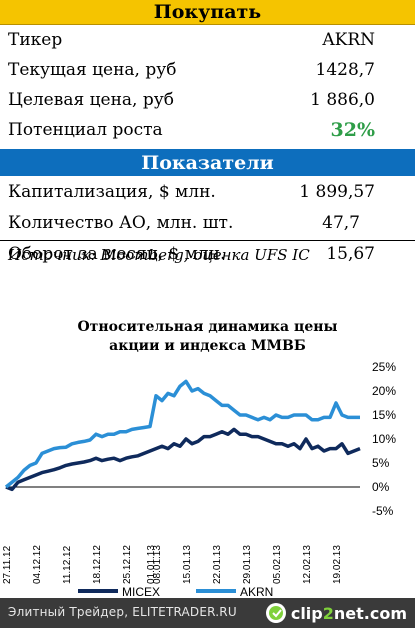 The height and width of the screenshot is (628, 415). Describe the element at coordinates (207, 12) in the screenshot. I see `buy-recommendation-header: Покупать` at that location.